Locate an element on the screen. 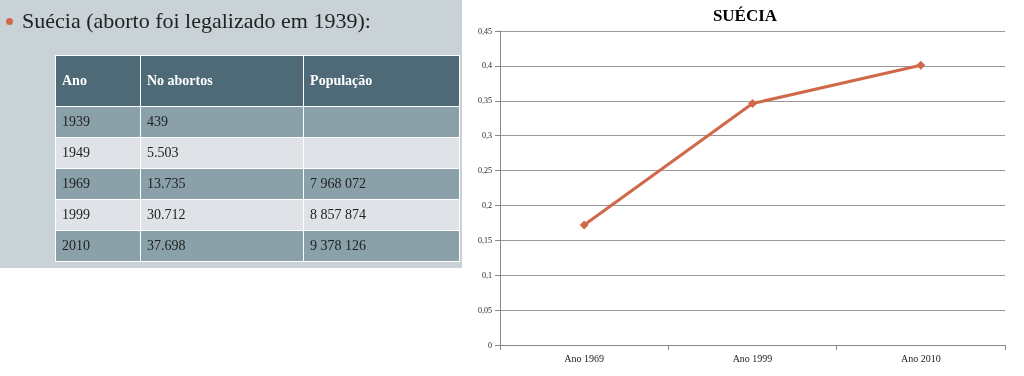 This screenshot has width=1024, height=376. x-tick-label: Ano 2010 is located at coordinates (920, 358).